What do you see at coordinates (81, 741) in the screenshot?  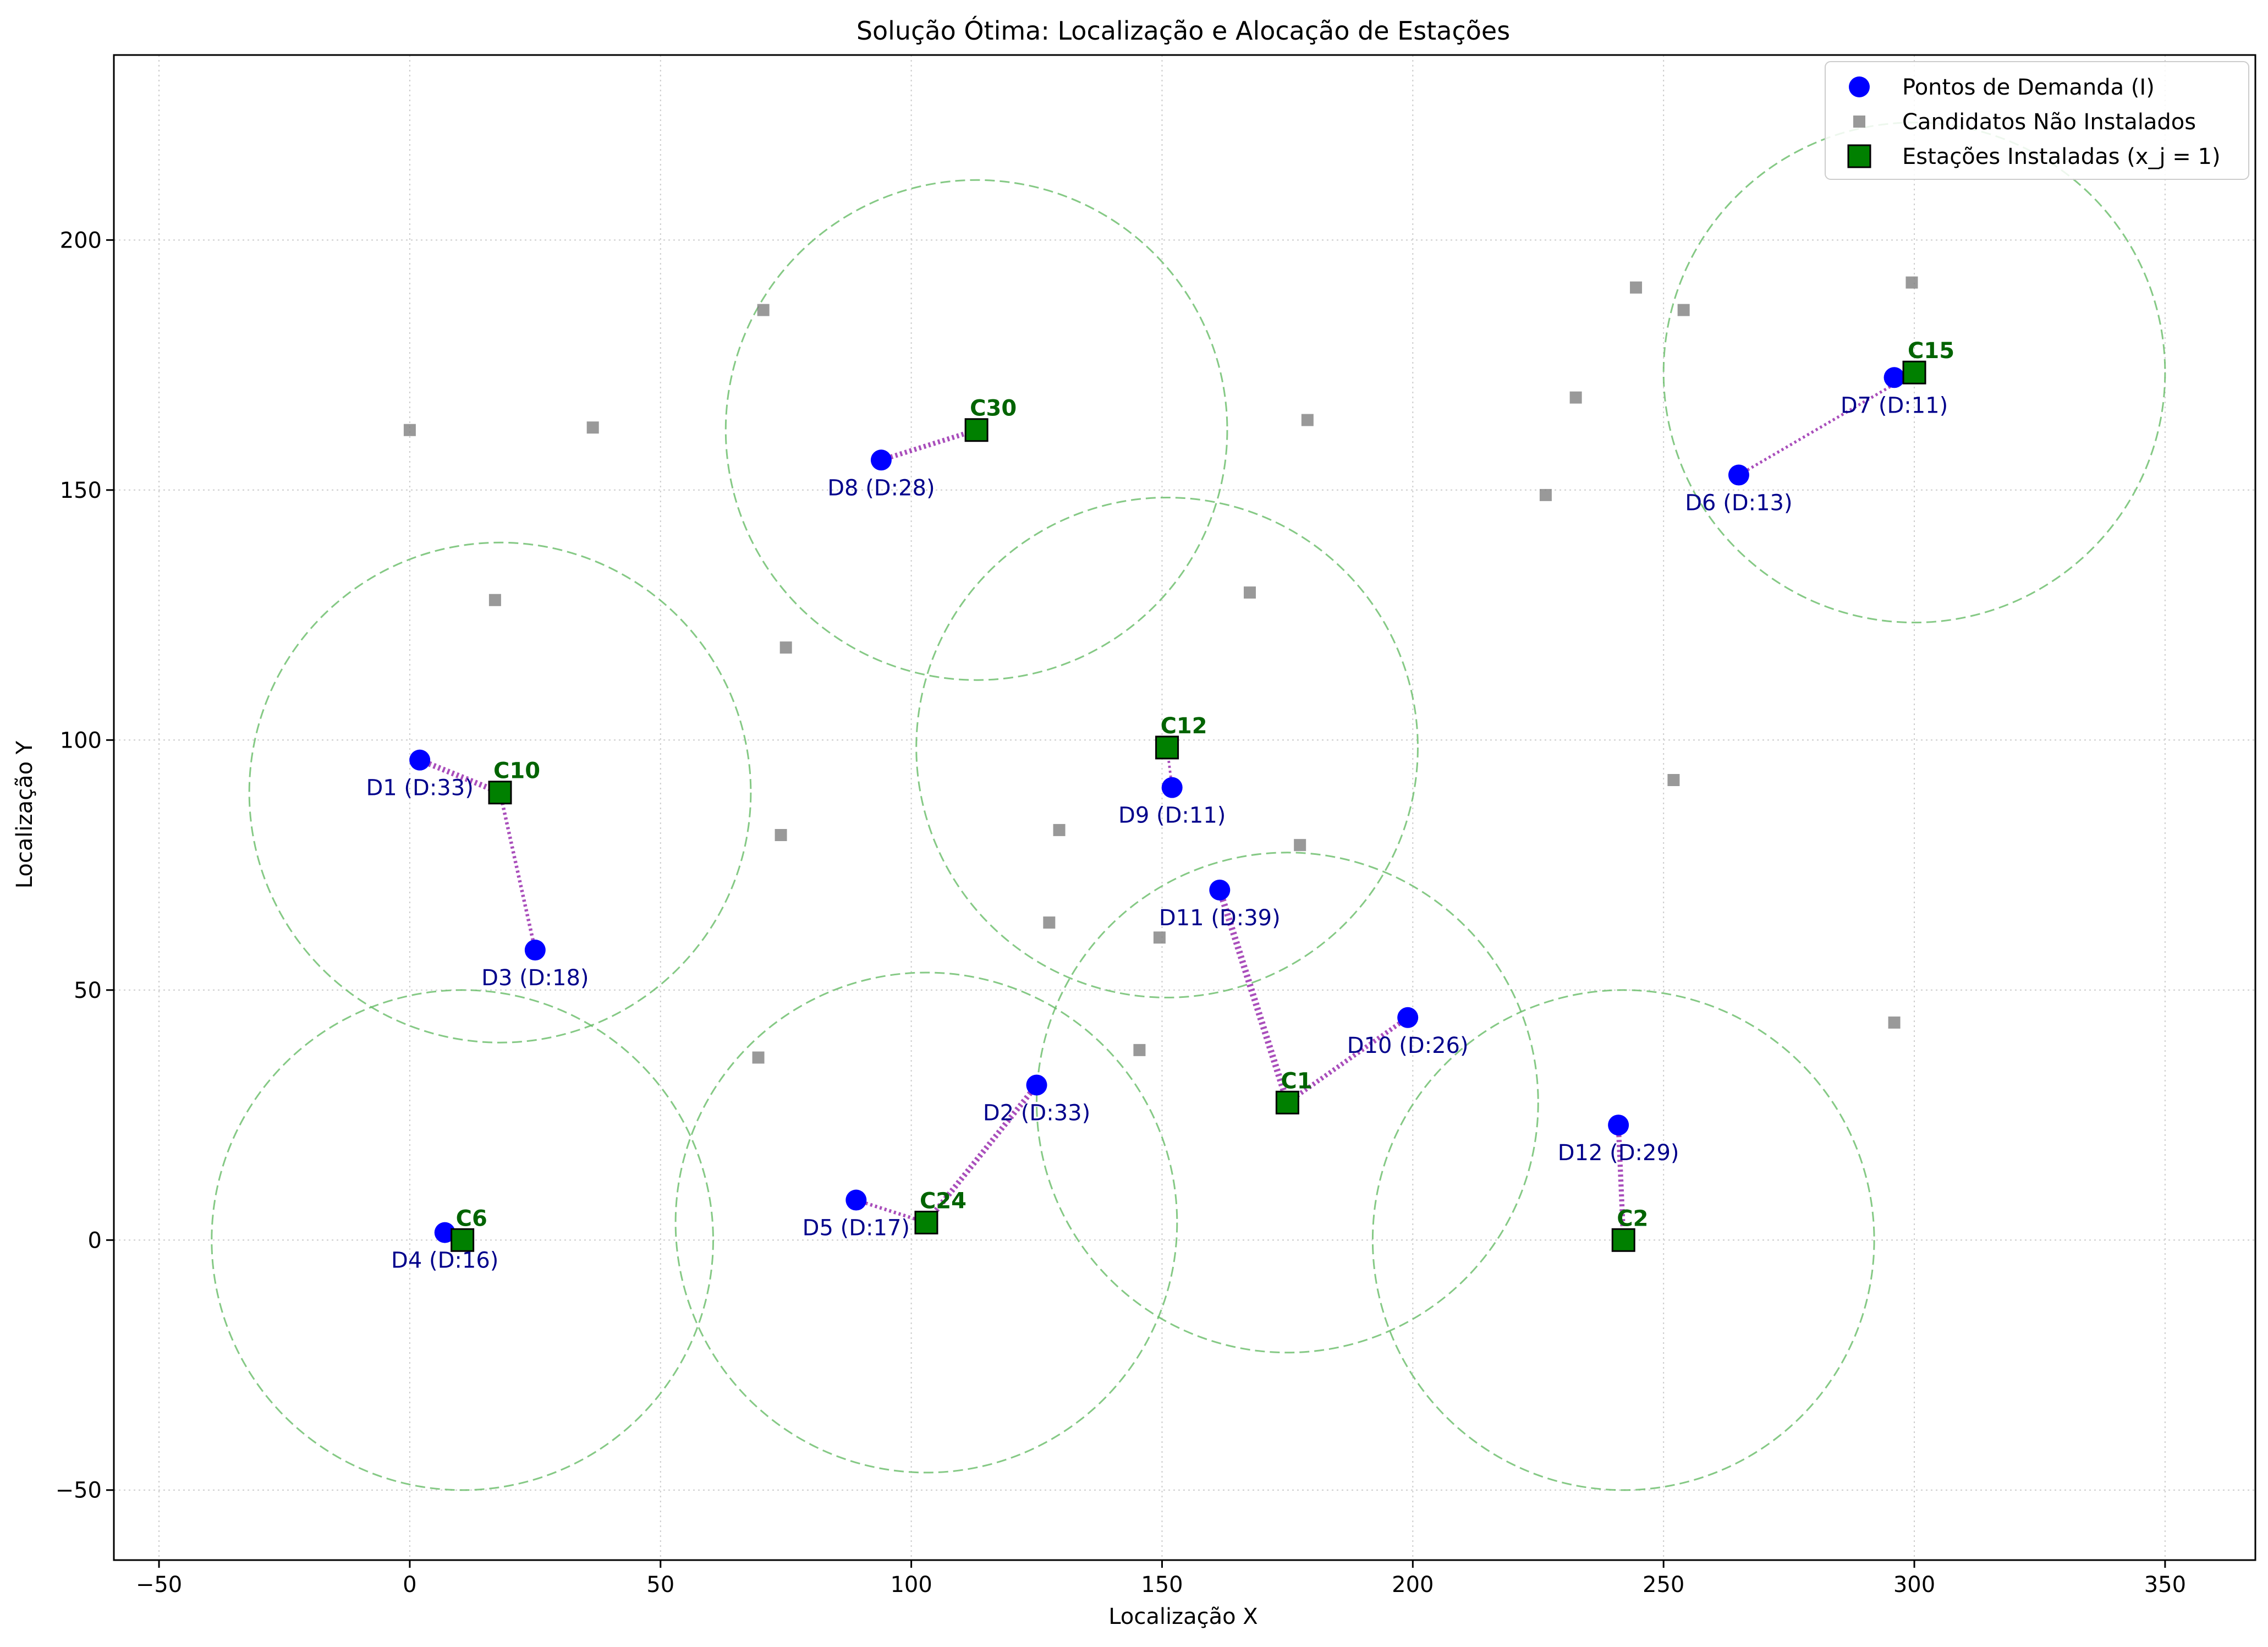 I see `y-tick-label: 100` at bounding box center [81, 741].